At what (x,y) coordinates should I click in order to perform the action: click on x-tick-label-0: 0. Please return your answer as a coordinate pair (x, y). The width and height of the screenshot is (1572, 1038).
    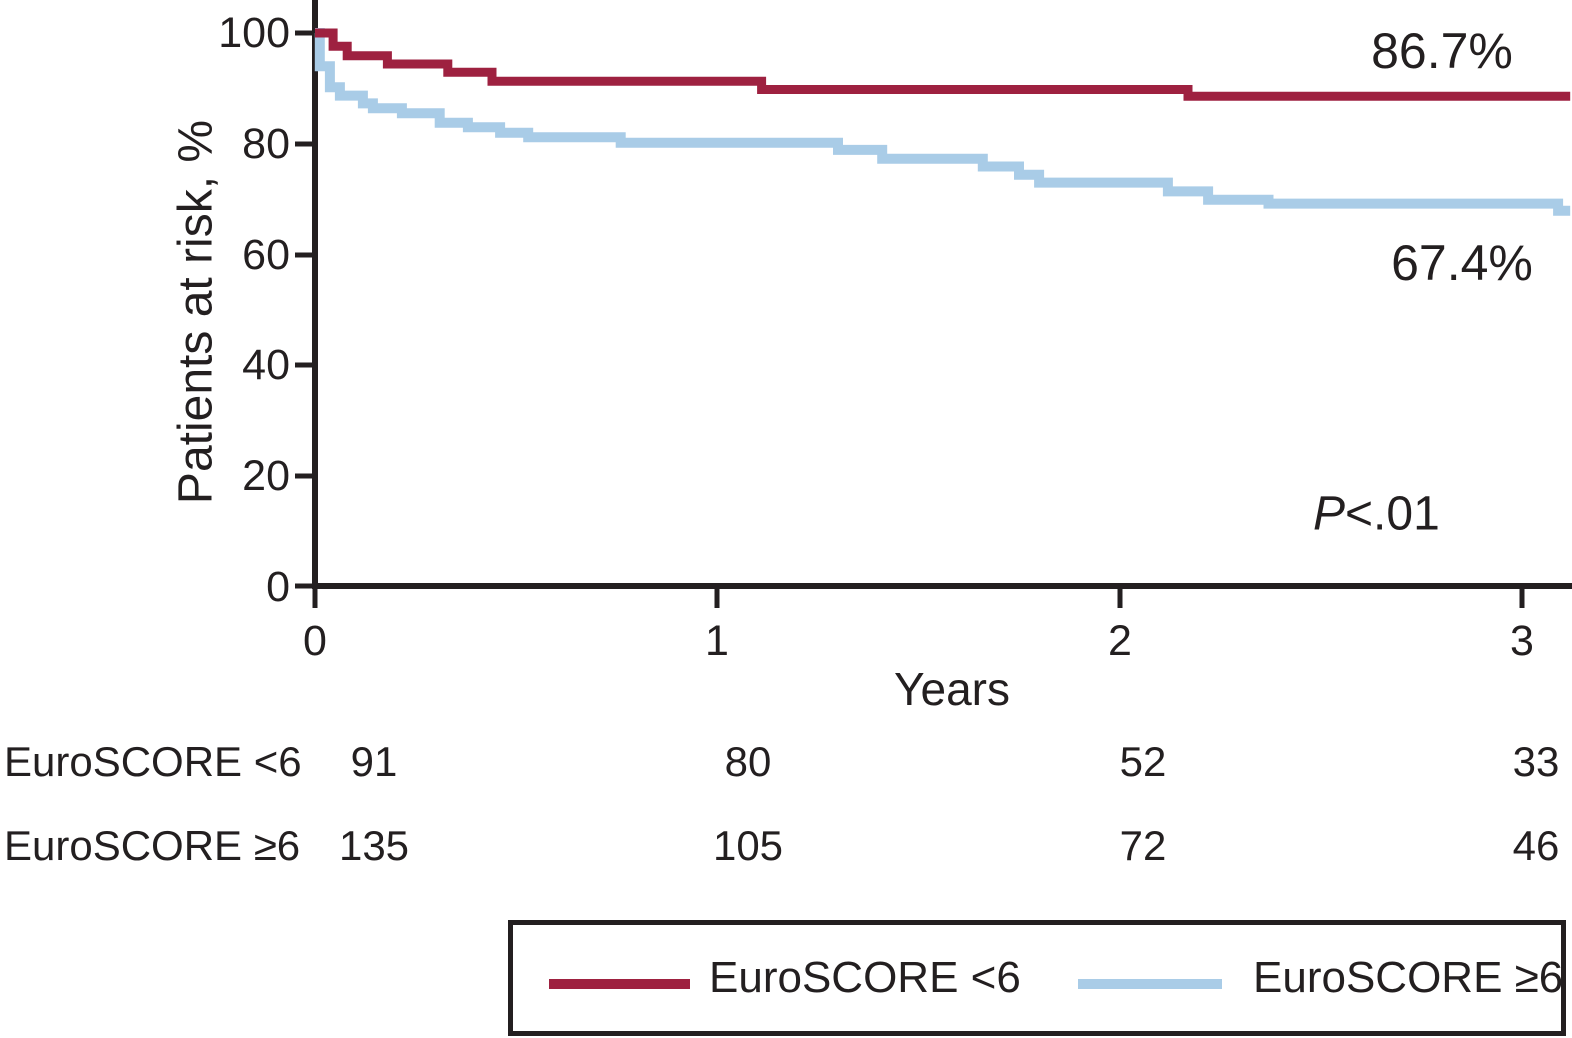
    Looking at the image, I should click on (315, 641).